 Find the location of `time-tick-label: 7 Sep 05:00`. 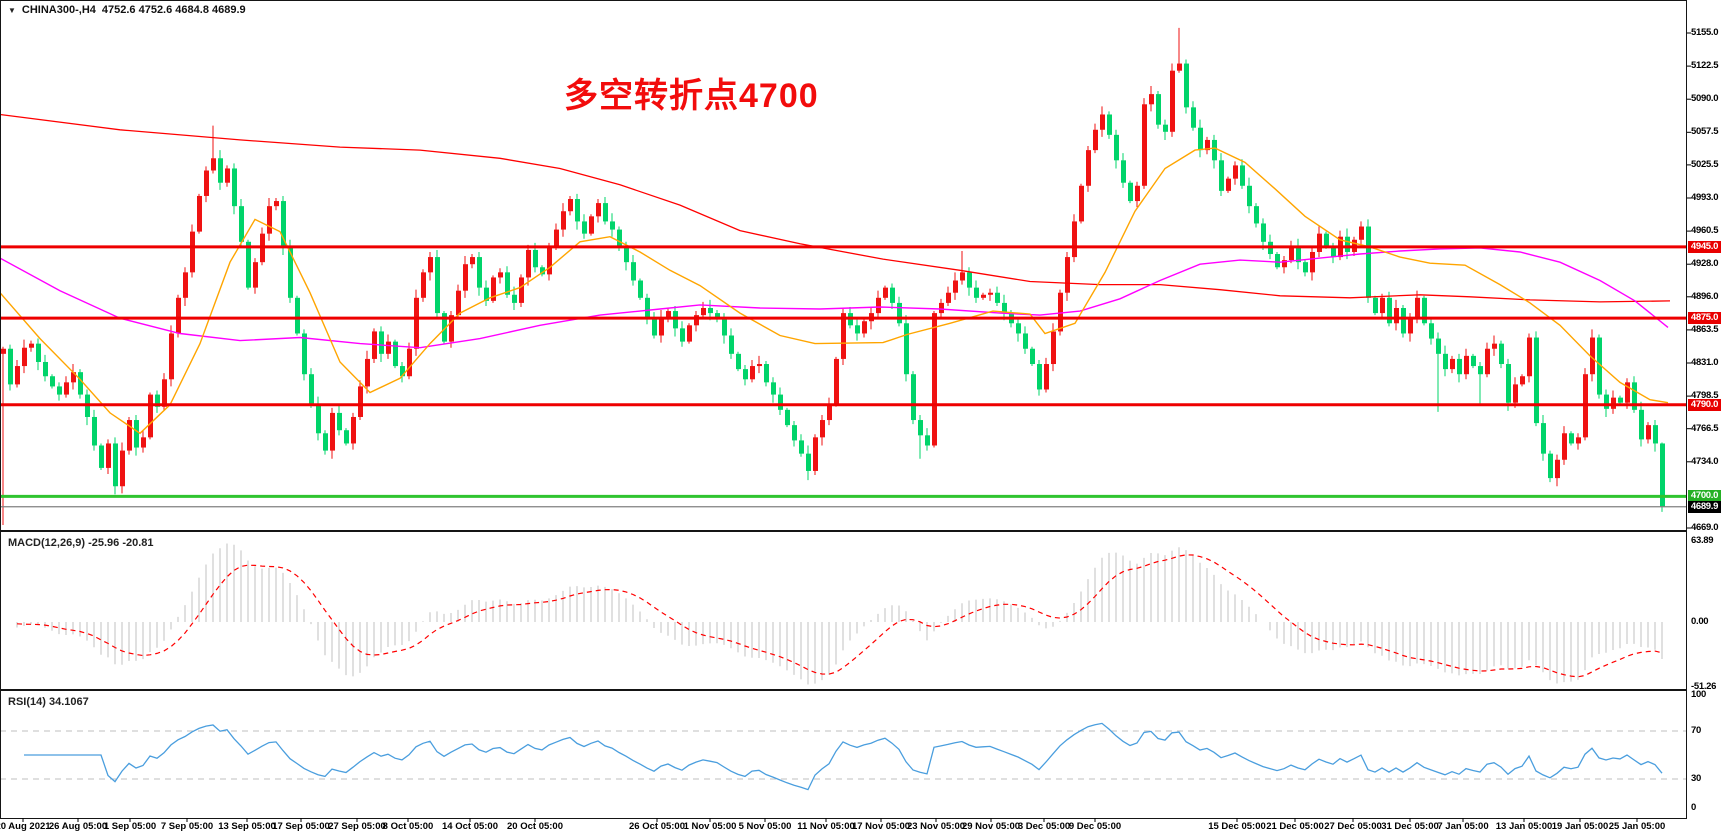

time-tick-label: 7 Sep 05:00 is located at coordinates (187, 826).